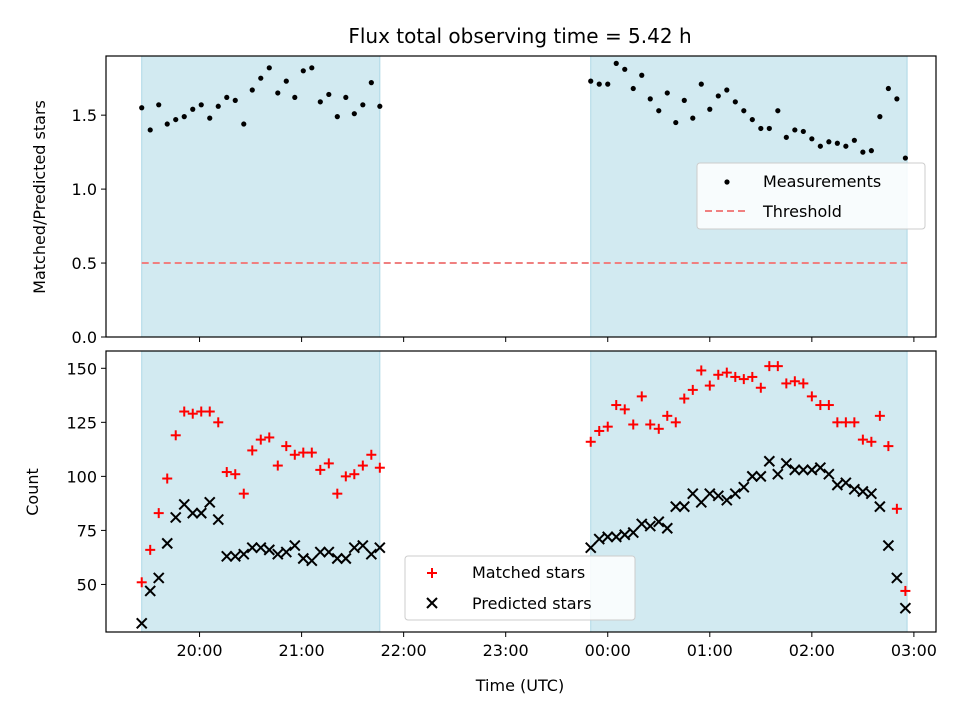 This screenshot has height=725, width=960. Describe the element at coordinates (528, 572) in the screenshot. I see `legend-label-matched: Matched stars` at that location.